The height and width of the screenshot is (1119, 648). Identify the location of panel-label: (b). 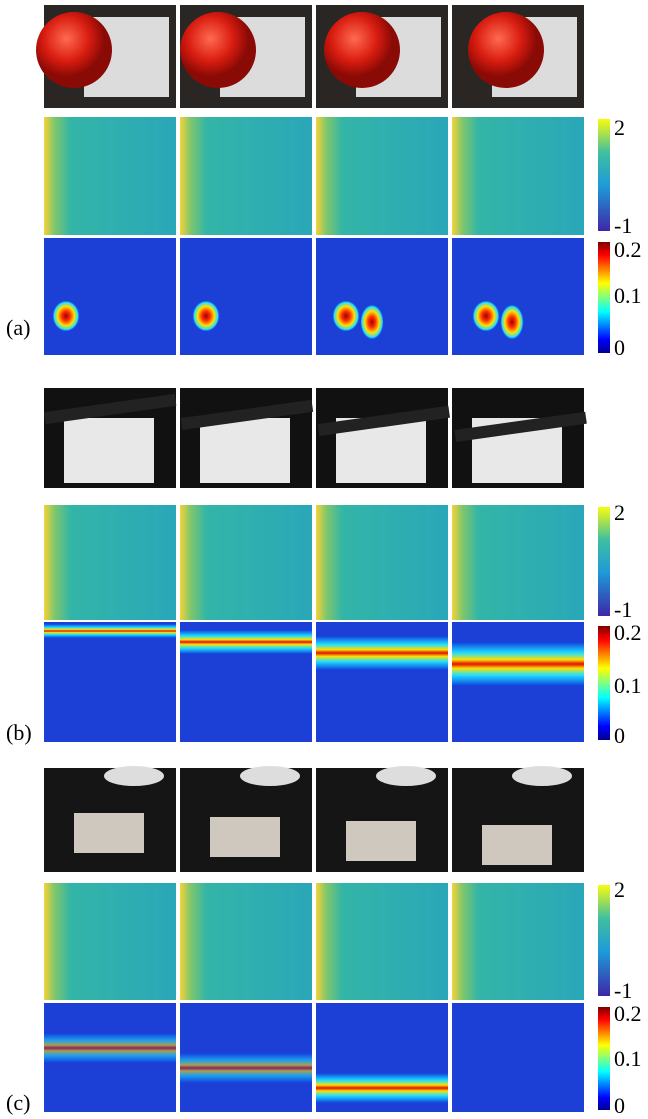
(19, 732).